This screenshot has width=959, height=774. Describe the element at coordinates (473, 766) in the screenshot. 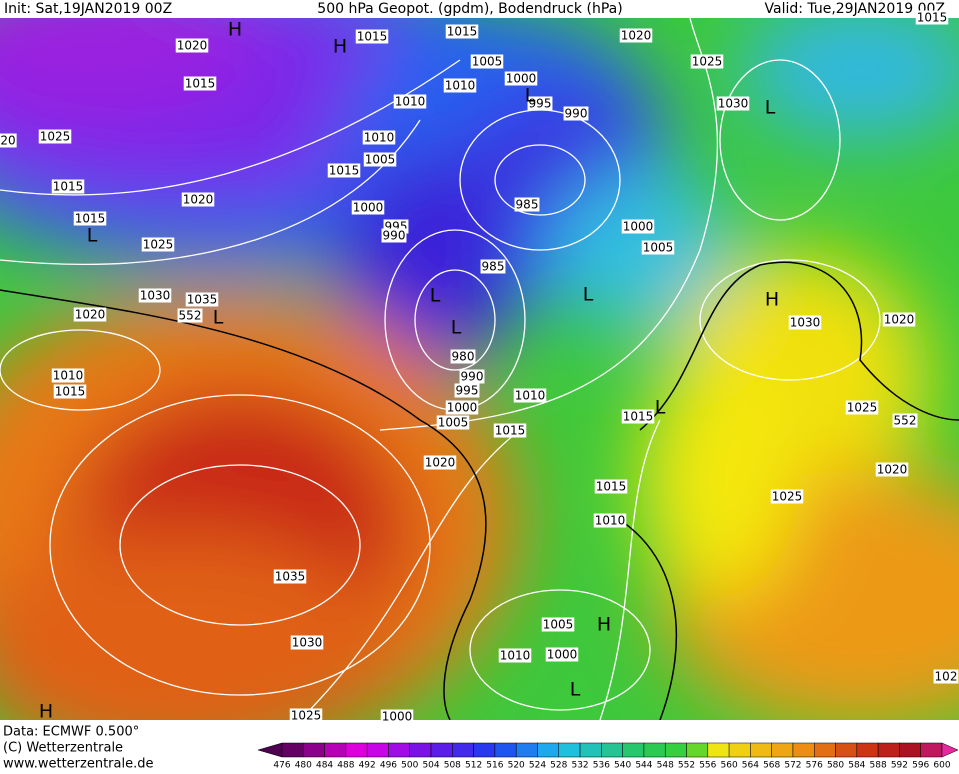

I see `colorbar-label: 512` at that location.